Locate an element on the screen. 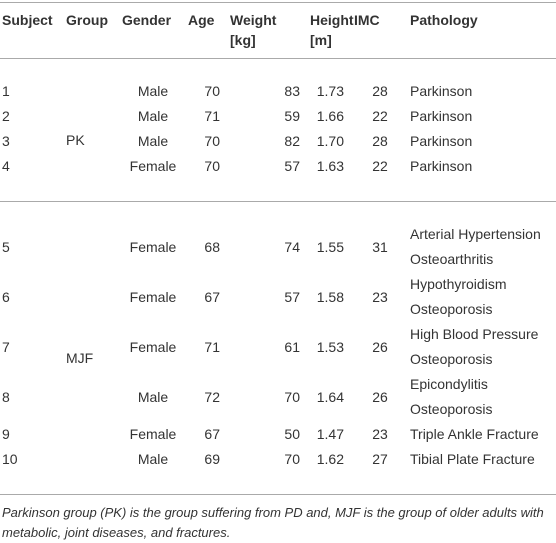 The height and width of the screenshot is (543, 556). cell: 83 is located at coordinates (292, 91).